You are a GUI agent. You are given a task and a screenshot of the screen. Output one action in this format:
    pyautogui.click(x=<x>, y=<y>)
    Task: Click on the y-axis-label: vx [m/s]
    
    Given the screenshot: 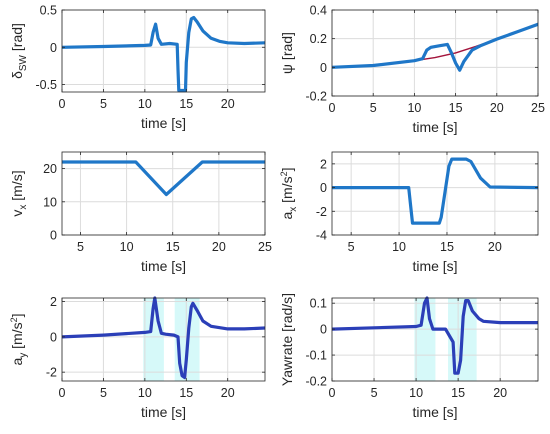 What is the action you would take?
    pyautogui.click(x=19, y=193)
    